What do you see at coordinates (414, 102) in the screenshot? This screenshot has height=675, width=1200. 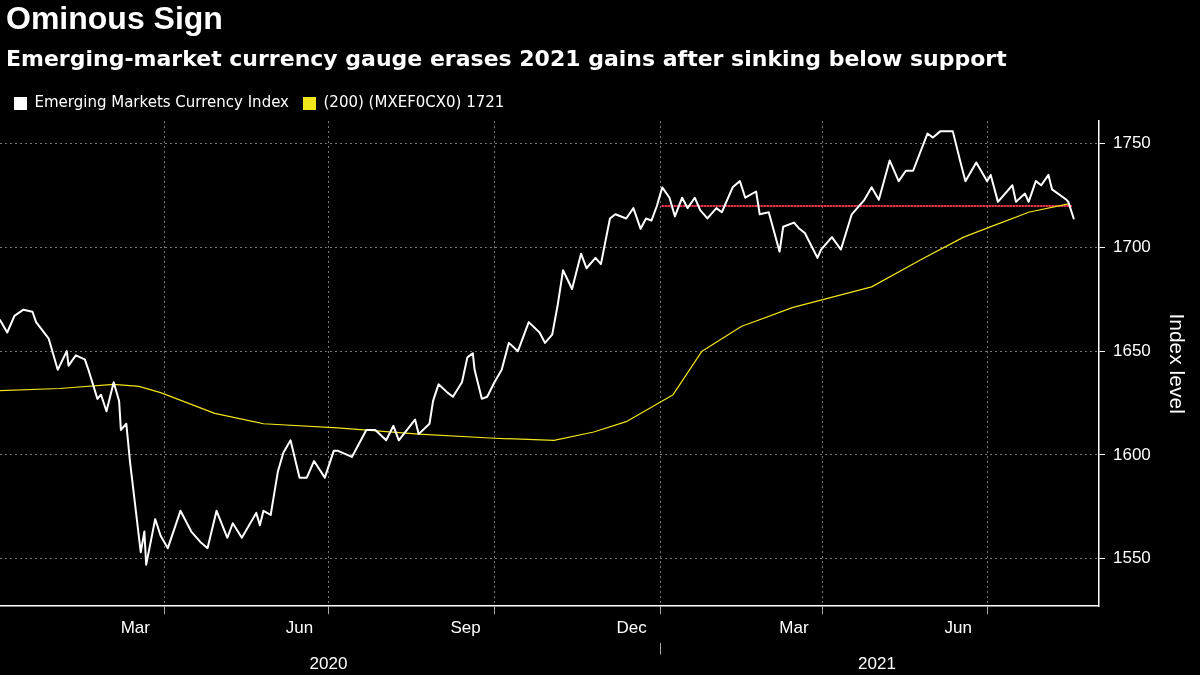 I see `legend-label: (200) (MXEF0CX0) 1721` at bounding box center [414, 102].